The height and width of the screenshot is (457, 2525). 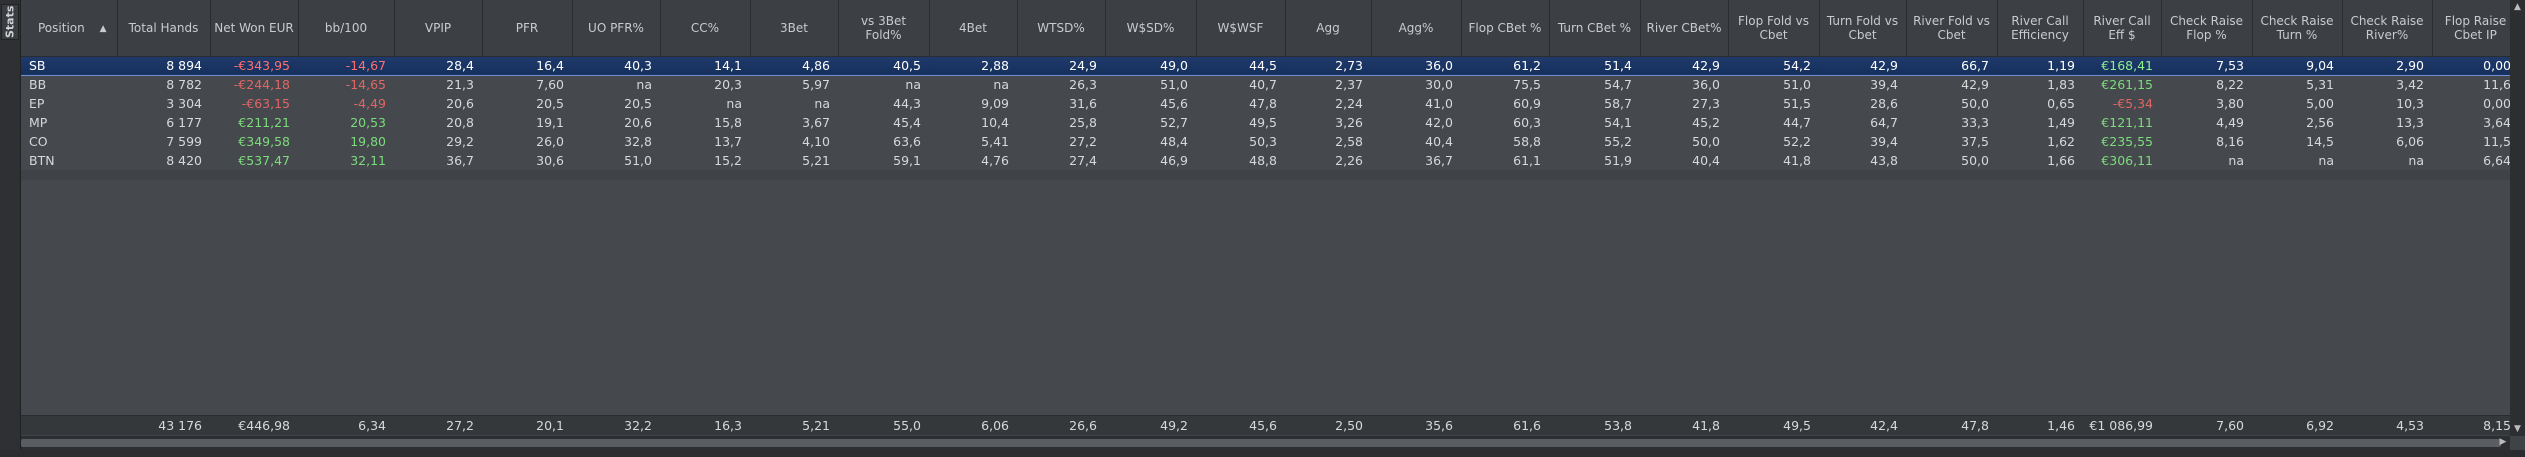 What do you see at coordinates (1240, 160) in the screenshot?
I see `cell-wswsf: 48,8` at bounding box center [1240, 160].